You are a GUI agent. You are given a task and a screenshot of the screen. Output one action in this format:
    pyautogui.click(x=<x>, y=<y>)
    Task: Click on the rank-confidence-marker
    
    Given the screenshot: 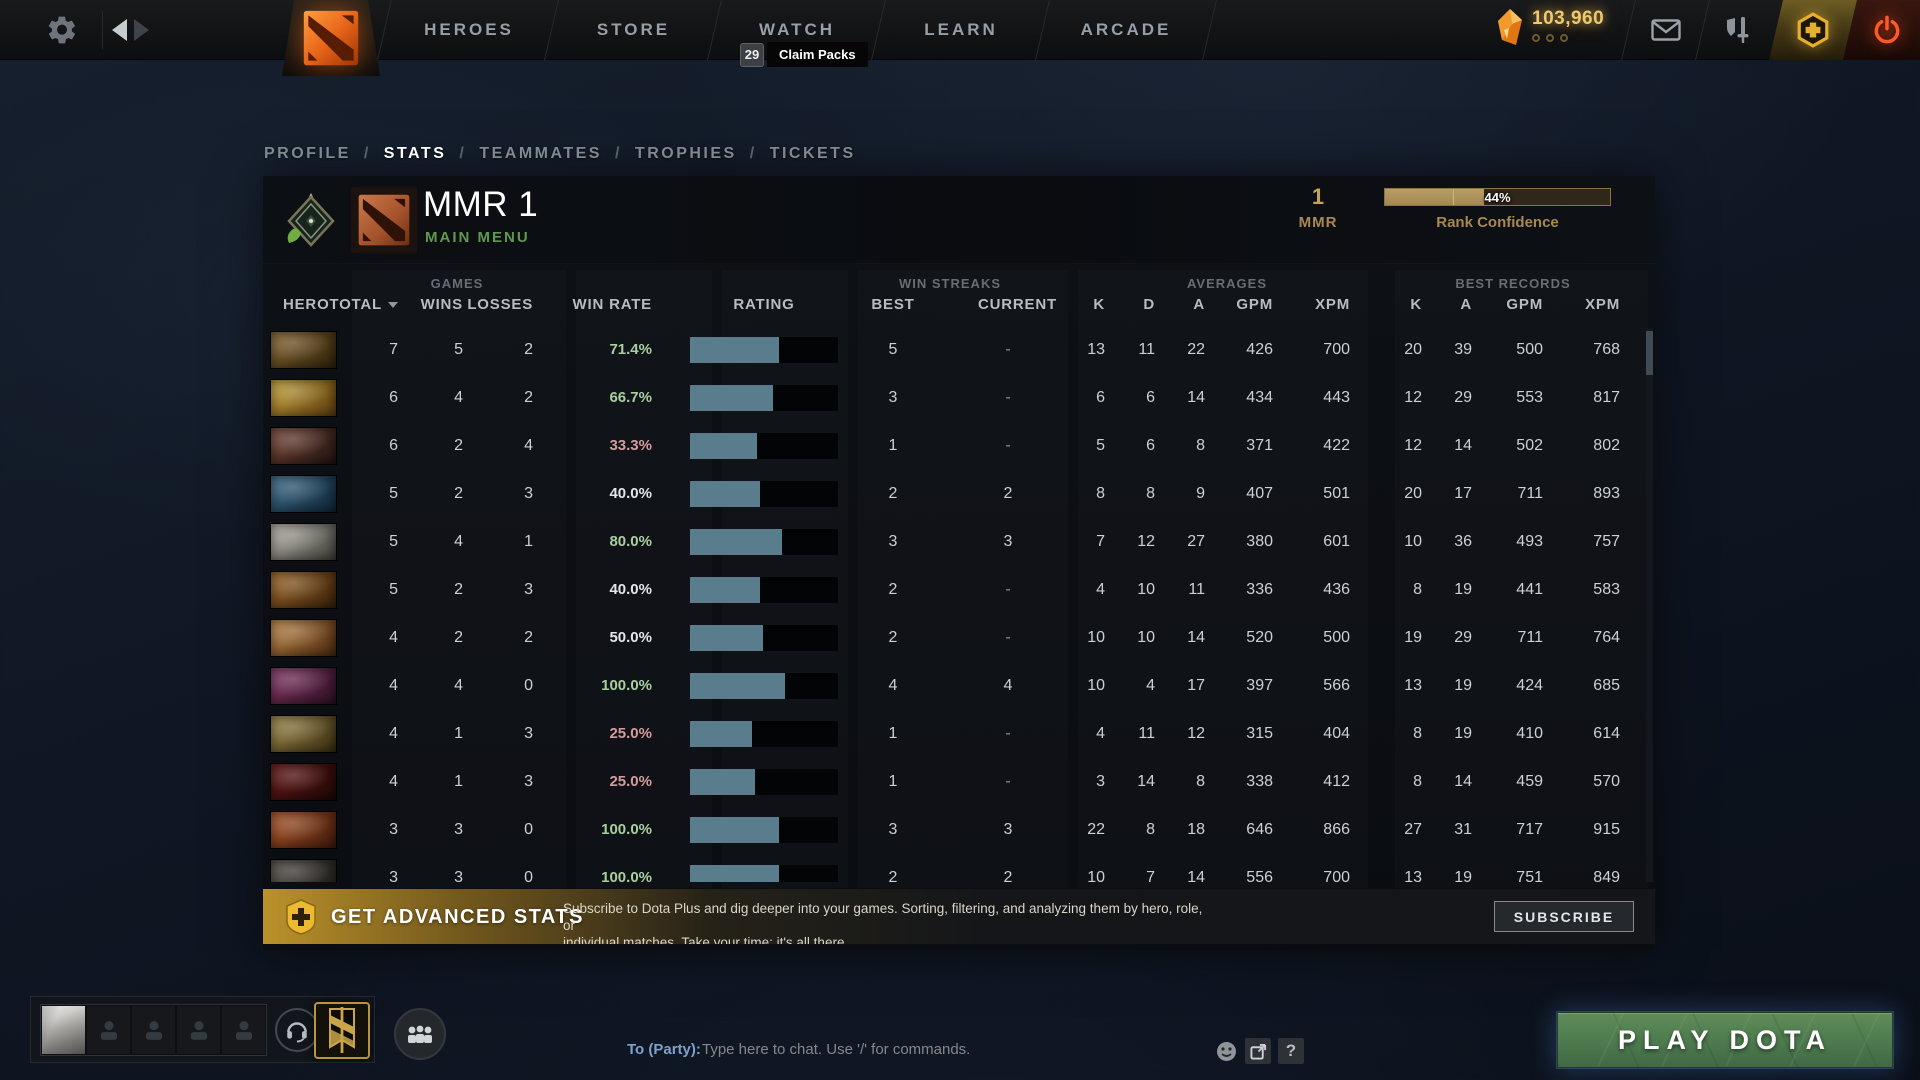 What is the action you would take?
    pyautogui.click(x=1453, y=197)
    